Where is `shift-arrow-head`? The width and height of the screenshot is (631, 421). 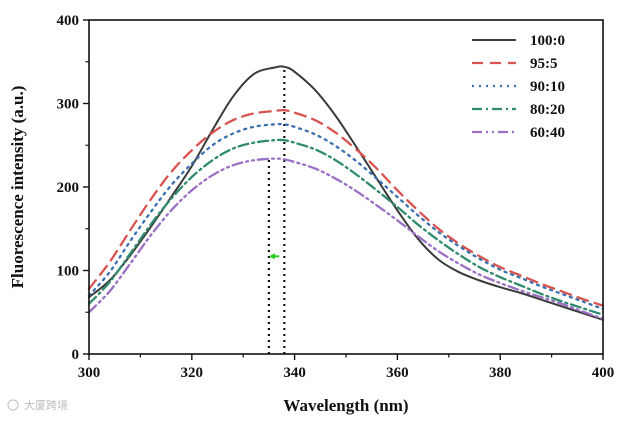 shift-arrow-head is located at coordinates (271, 256).